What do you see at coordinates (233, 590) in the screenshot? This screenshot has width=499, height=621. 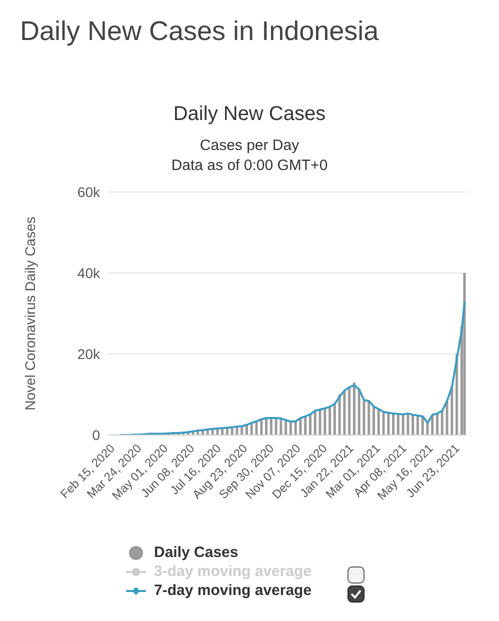 I see `legend-label: 7-day moving average` at bounding box center [233, 590].